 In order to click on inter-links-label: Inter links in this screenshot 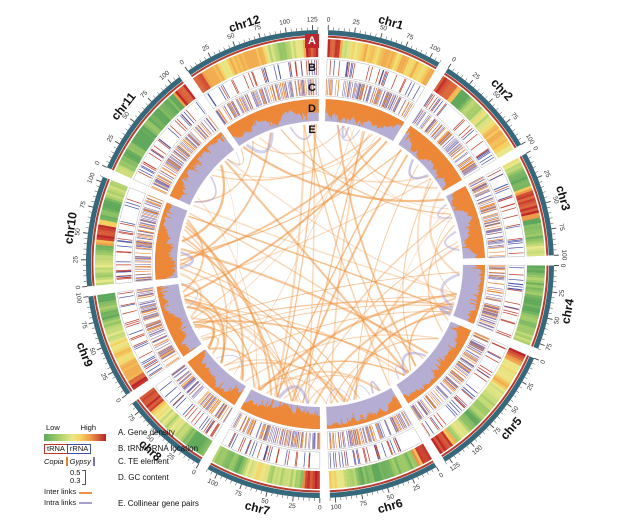, I will do `click(60, 492)`.